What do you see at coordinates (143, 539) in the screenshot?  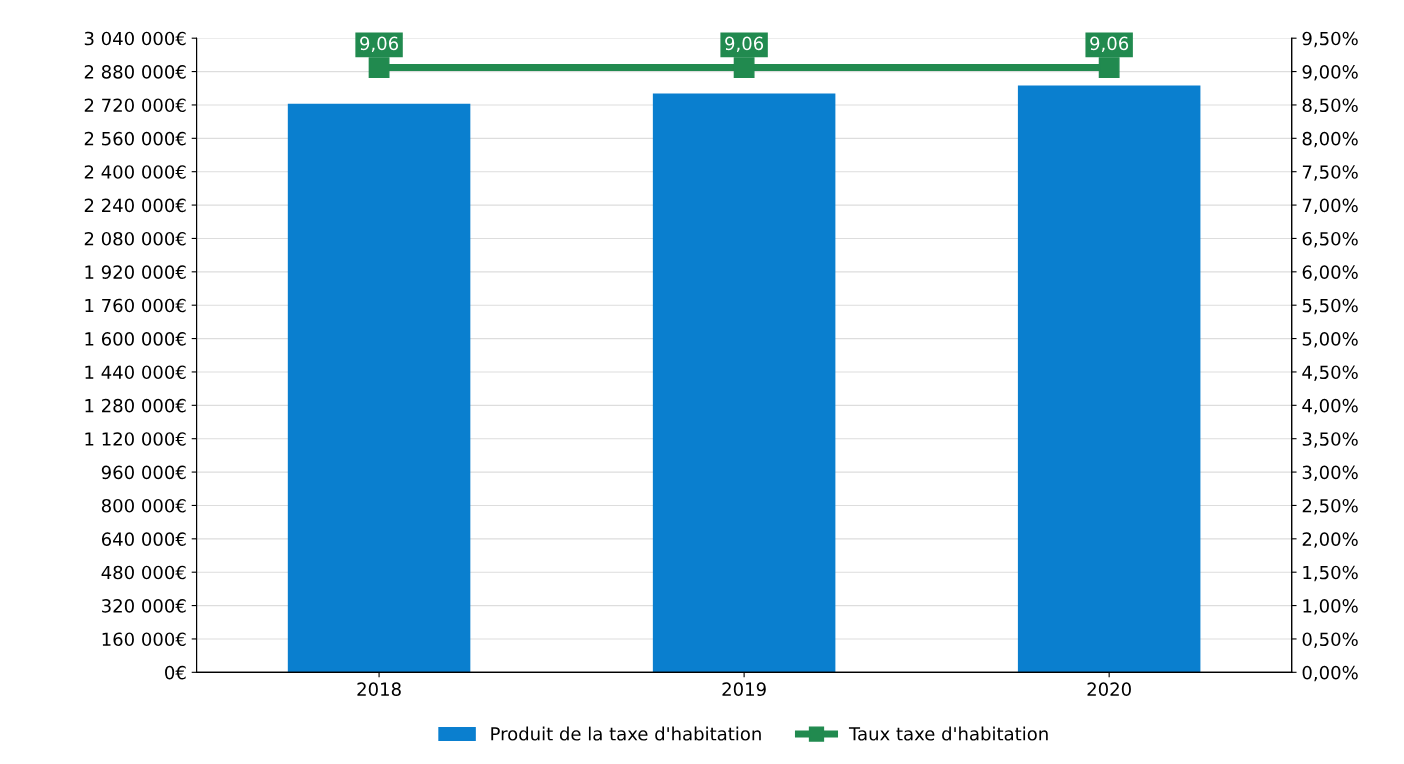 I see `y-tick-label: 640 000€` at bounding box center [143, 539].